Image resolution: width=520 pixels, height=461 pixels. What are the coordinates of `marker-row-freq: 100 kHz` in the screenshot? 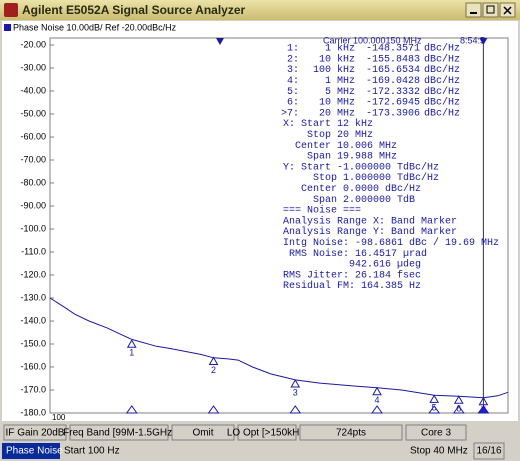 It's located at (334, 70).